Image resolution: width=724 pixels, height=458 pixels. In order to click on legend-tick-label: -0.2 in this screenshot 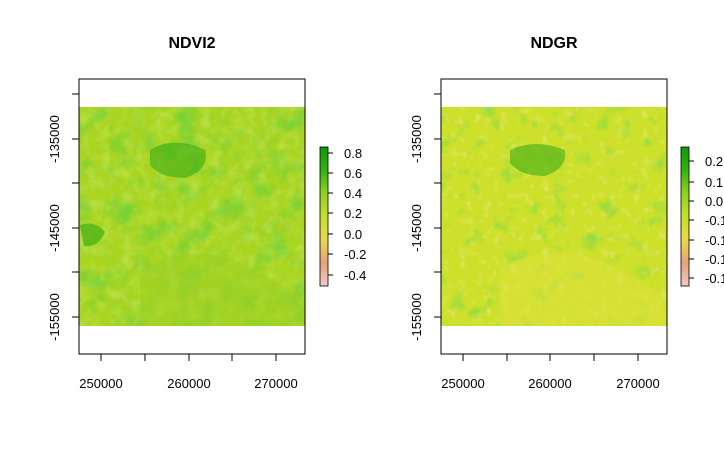, I will do `click(355, 254)`.